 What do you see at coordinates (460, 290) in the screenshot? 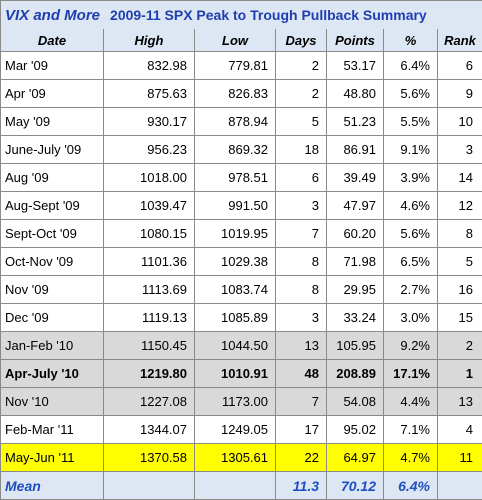
I see `cell-rank: 16` at bounding box center [460, 290].